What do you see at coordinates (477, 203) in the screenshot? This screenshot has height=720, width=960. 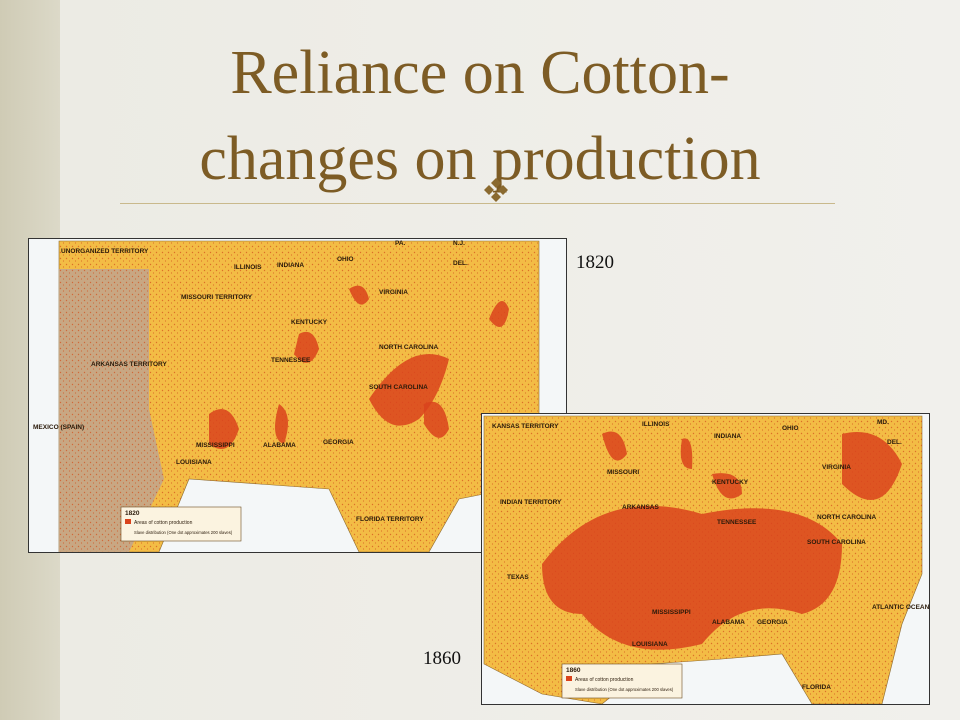 I see `title-rule` at bounding box center [477, 203].